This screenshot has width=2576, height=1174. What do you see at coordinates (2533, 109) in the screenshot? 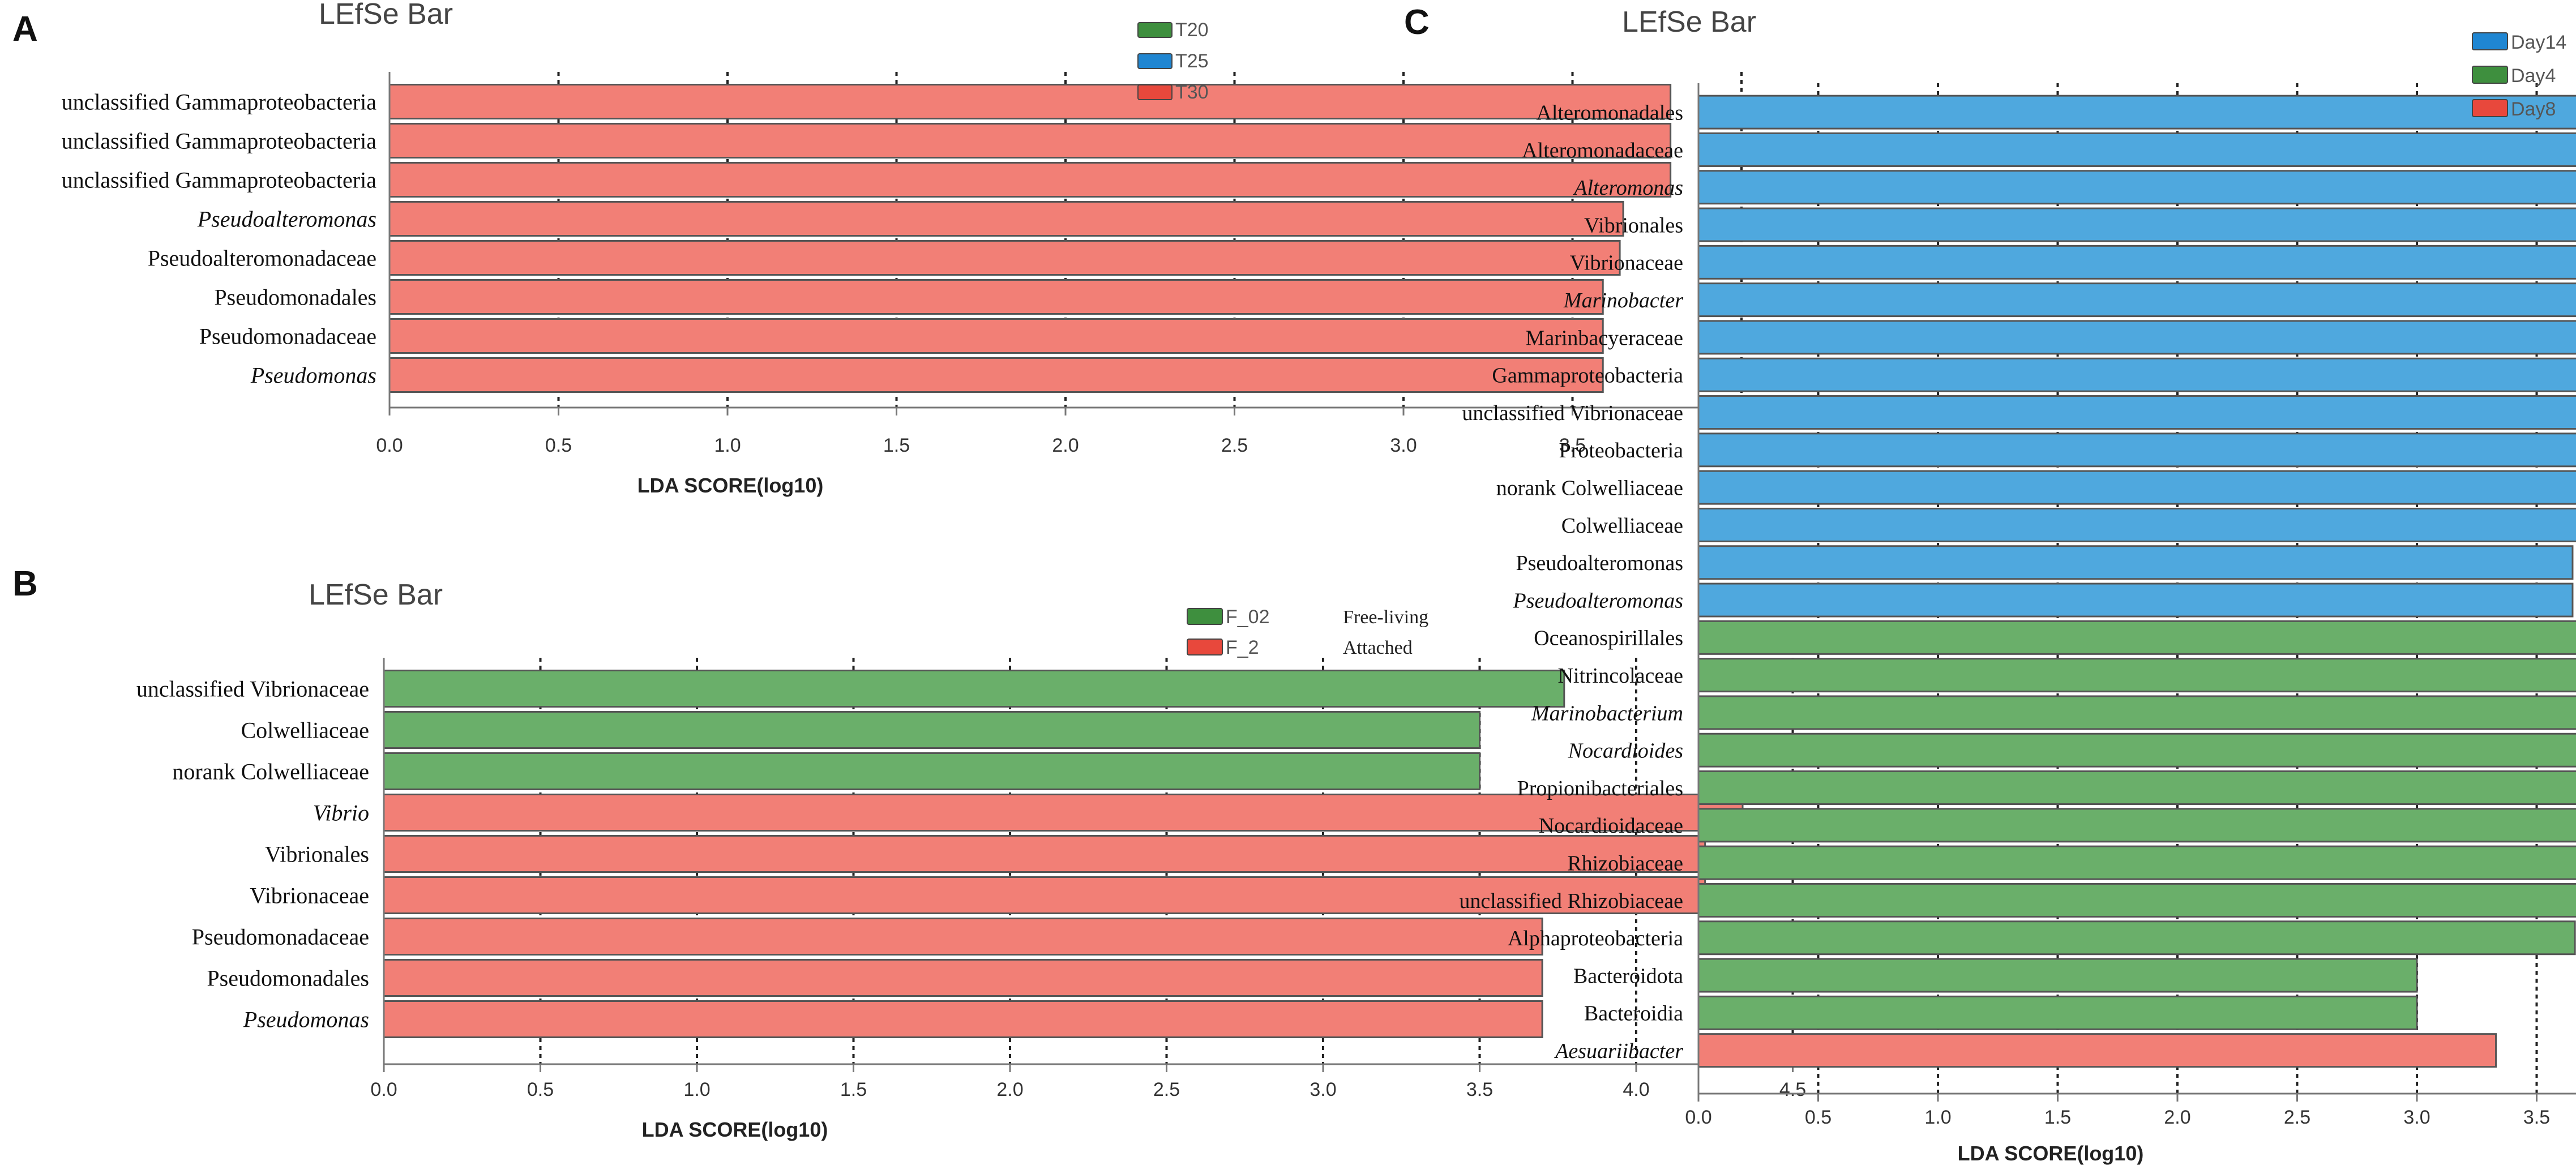
I see `legend-label: Day8` at bounding box center [2533, 109].